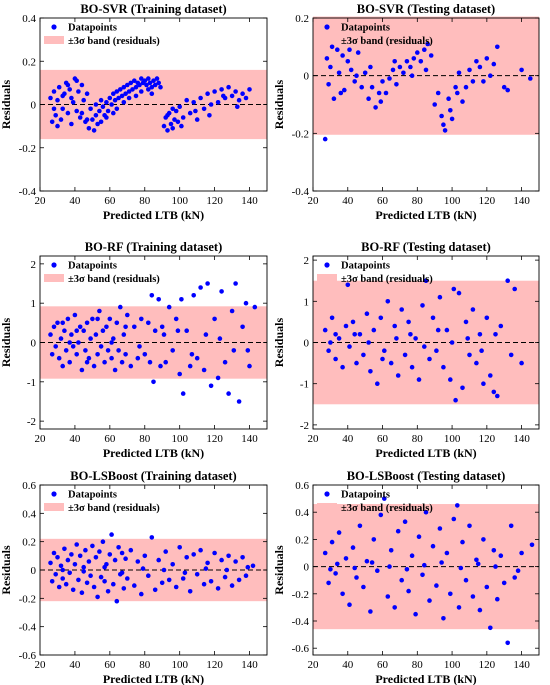 The height and width of the screenshot is (685, 550). What do you see at coordinates (102, 35) in the screenshot?
I see `legend: Datapoints ±3σ band (residuals)` at bounding box center [102, 35].